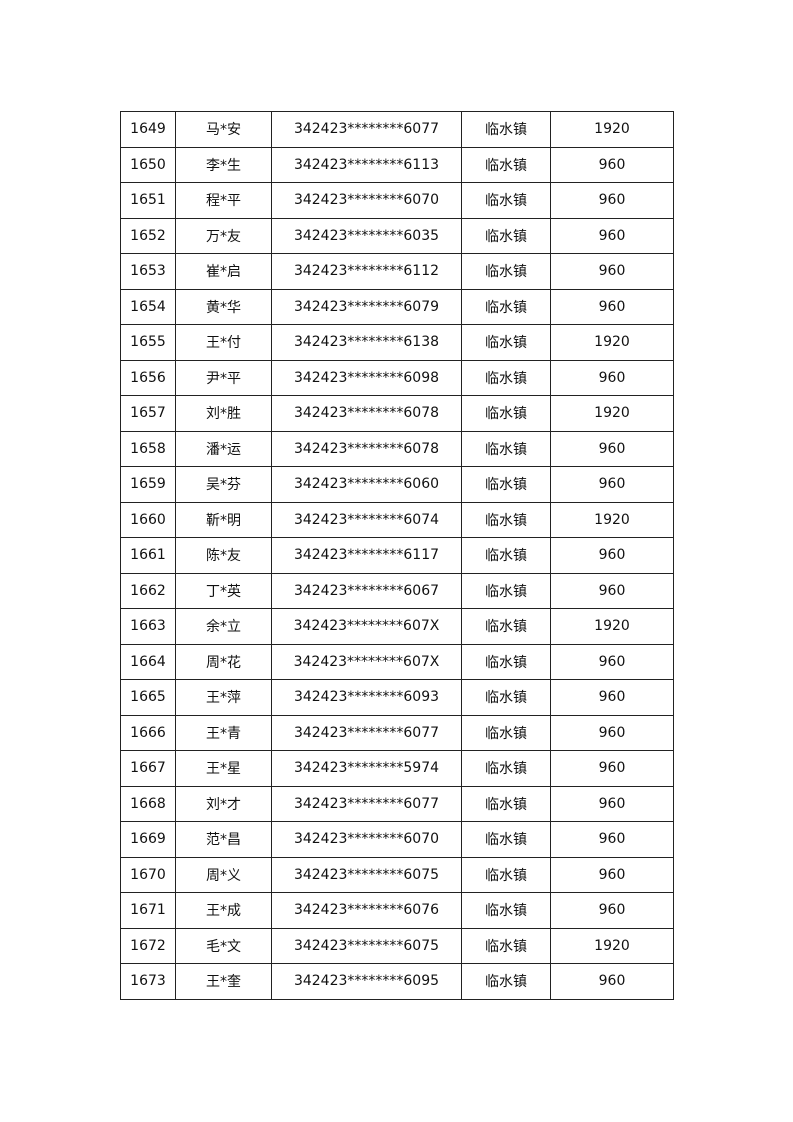 Image resolution: width=793 pixels, height=1122 pixels. What do you see at coordinates (148, 129) in the screenshot?
I see `cell-row-number: 1649` at bounding box center [148, 129].